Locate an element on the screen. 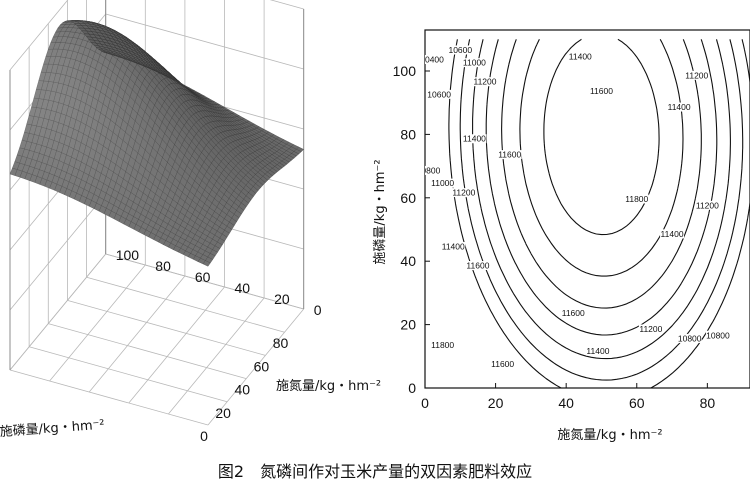  figure-caption: 图2 氮磷间作对玉米产量的双因素肥料效应 is located at coordinates (375, 471).